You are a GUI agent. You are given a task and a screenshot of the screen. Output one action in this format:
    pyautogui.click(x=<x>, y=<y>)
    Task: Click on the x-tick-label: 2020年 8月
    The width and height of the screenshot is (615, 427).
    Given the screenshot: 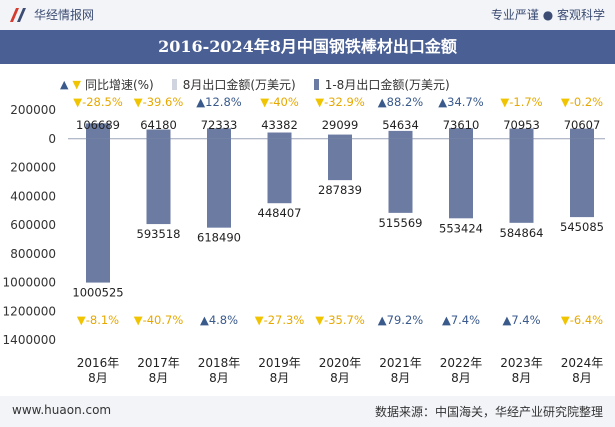 What is the action you would take?
    pyautogui.click(x=340, y=370)
    